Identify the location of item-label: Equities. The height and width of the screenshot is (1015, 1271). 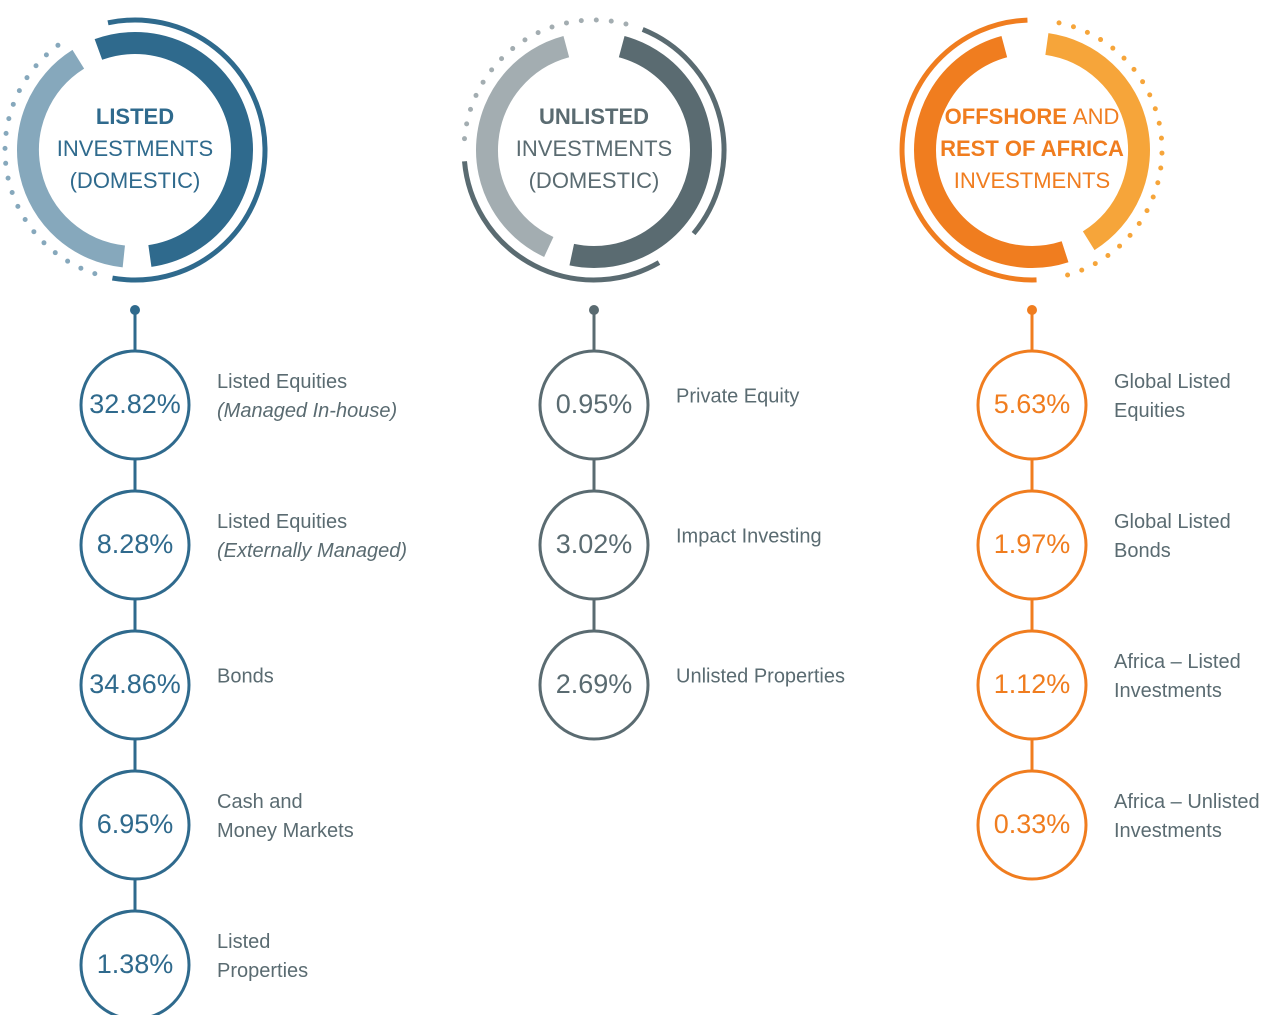
(1149, 411).